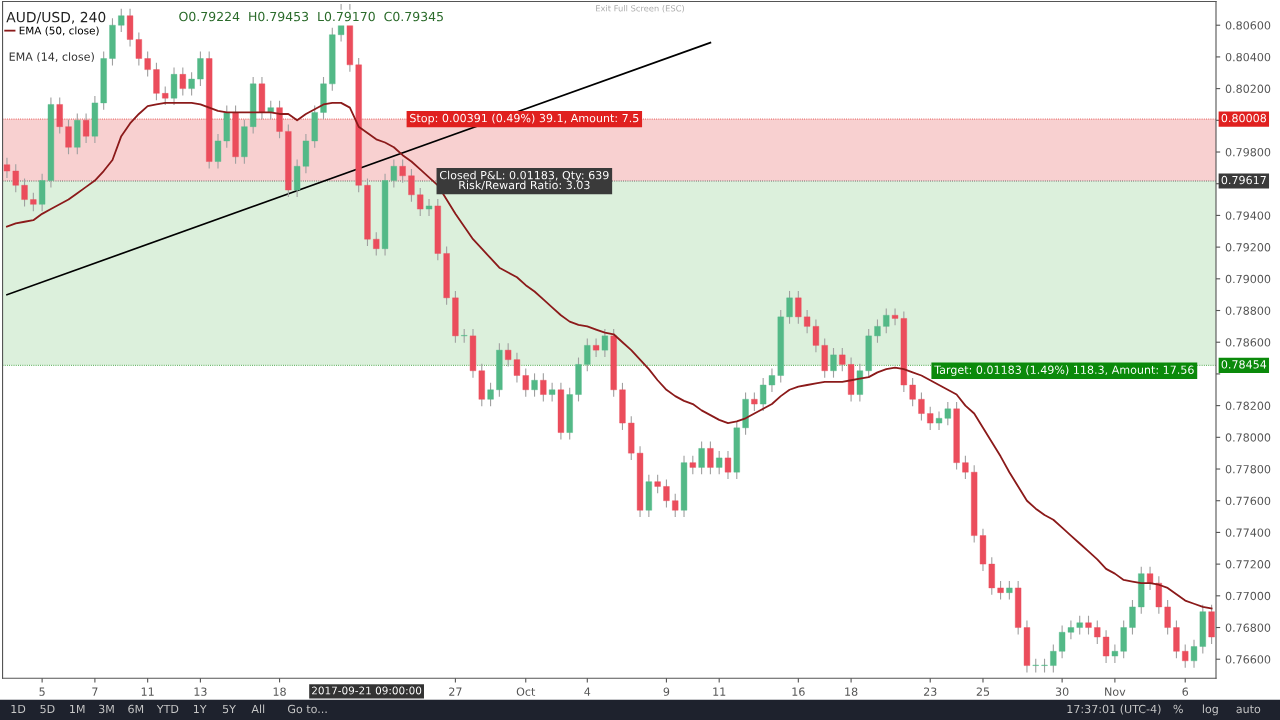 This screenshot has height=720, width=1280. What do you see at coordinates (56, 17) in the screenshot?
I see `text: AUD/USD, 240` at bounding box center [56, 17].